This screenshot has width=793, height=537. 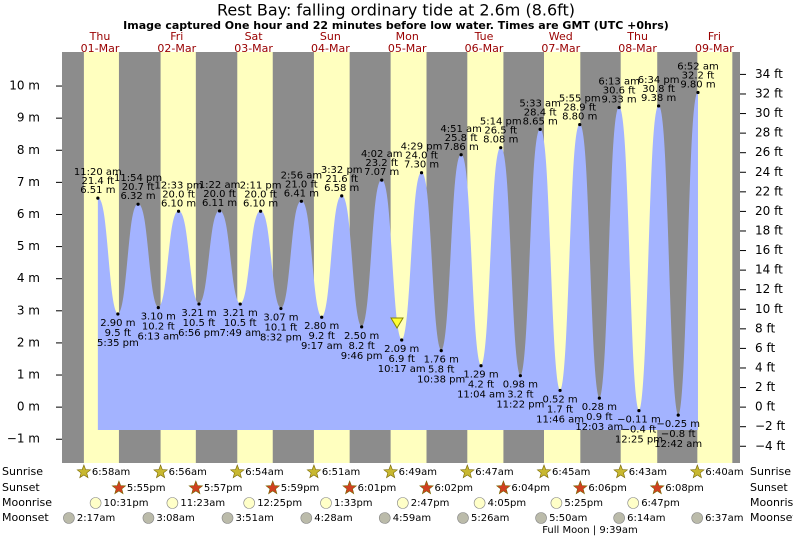 I want to click on tide-height: 7.30 m, so click(x=421, y=165).